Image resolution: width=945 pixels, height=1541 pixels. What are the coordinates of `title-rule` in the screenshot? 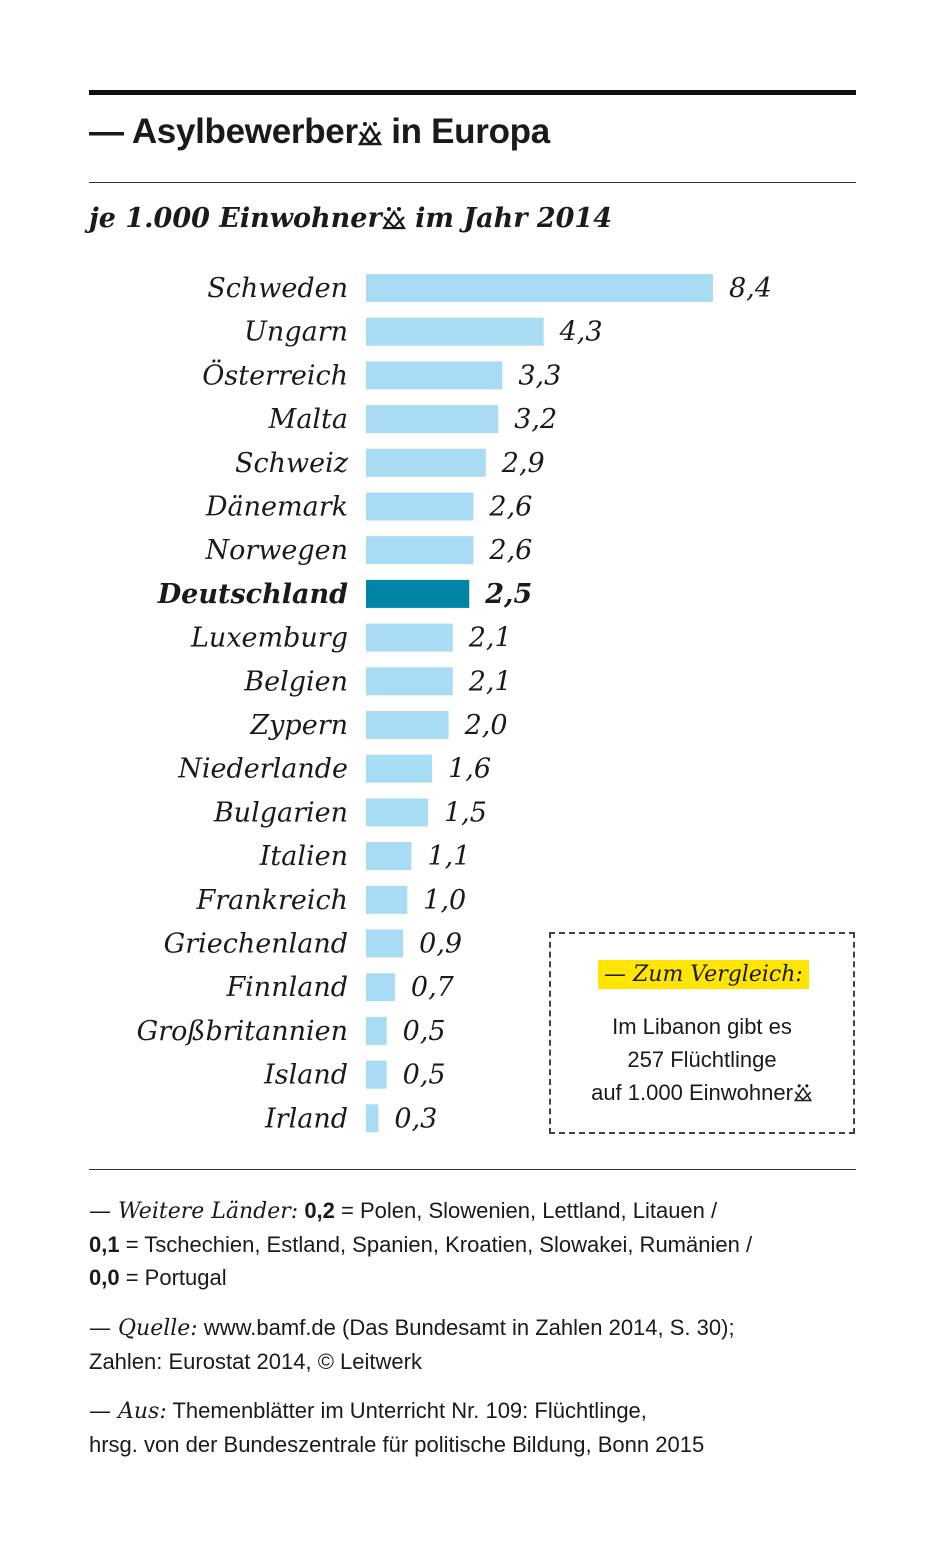 It's located at (472, 182).